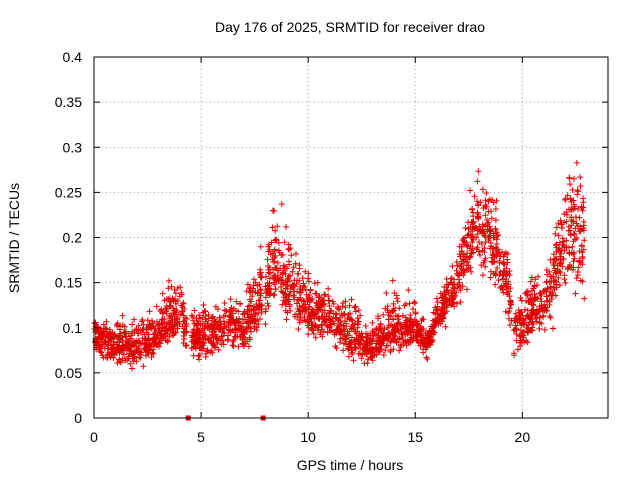 This screenshot has height=480, width=640. Describe the element at coordinates (533, 288) in the screenshot. I see `data-point-1992` at that location.